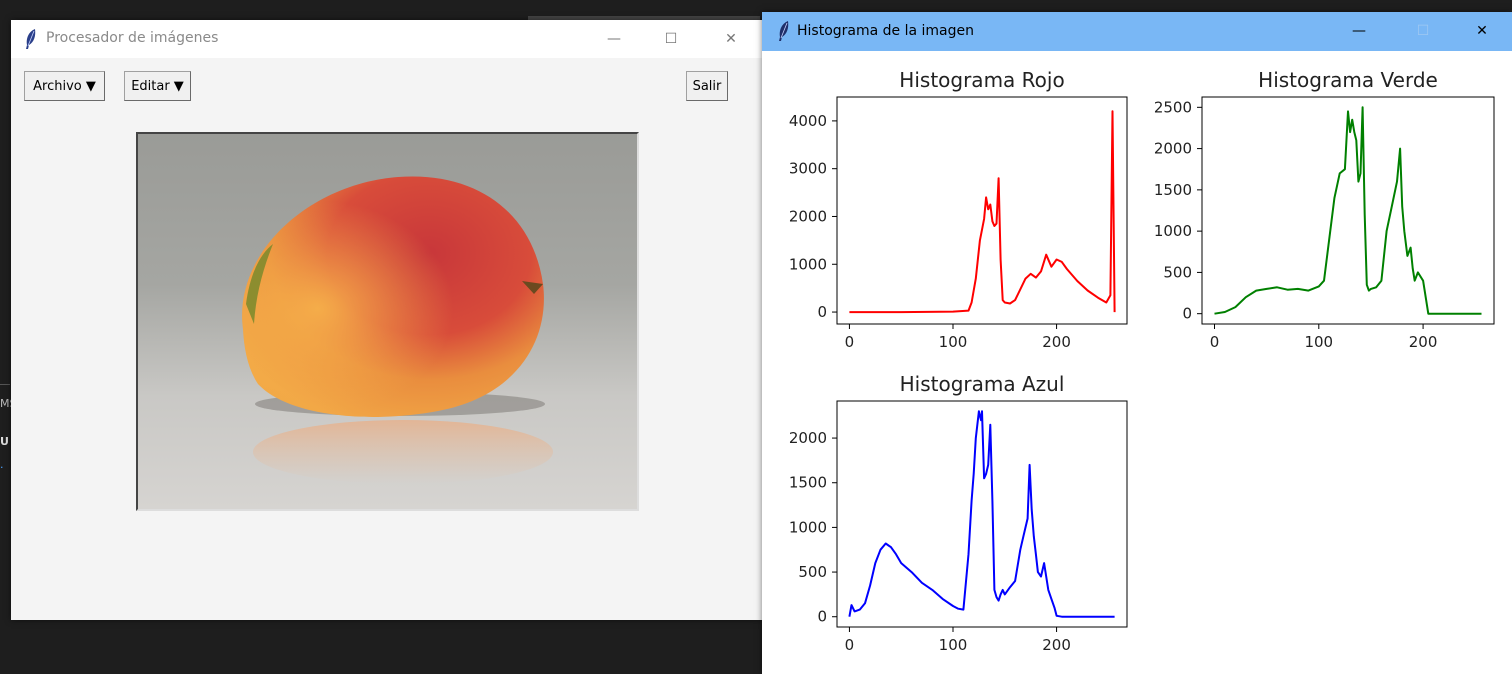 The width and height of the screenshot is (1512, 674). What do you see at coordinates (886, 31) in the screenshot?
I see `window-title: Histograma de la imagen` at bounding box center [886, 31].